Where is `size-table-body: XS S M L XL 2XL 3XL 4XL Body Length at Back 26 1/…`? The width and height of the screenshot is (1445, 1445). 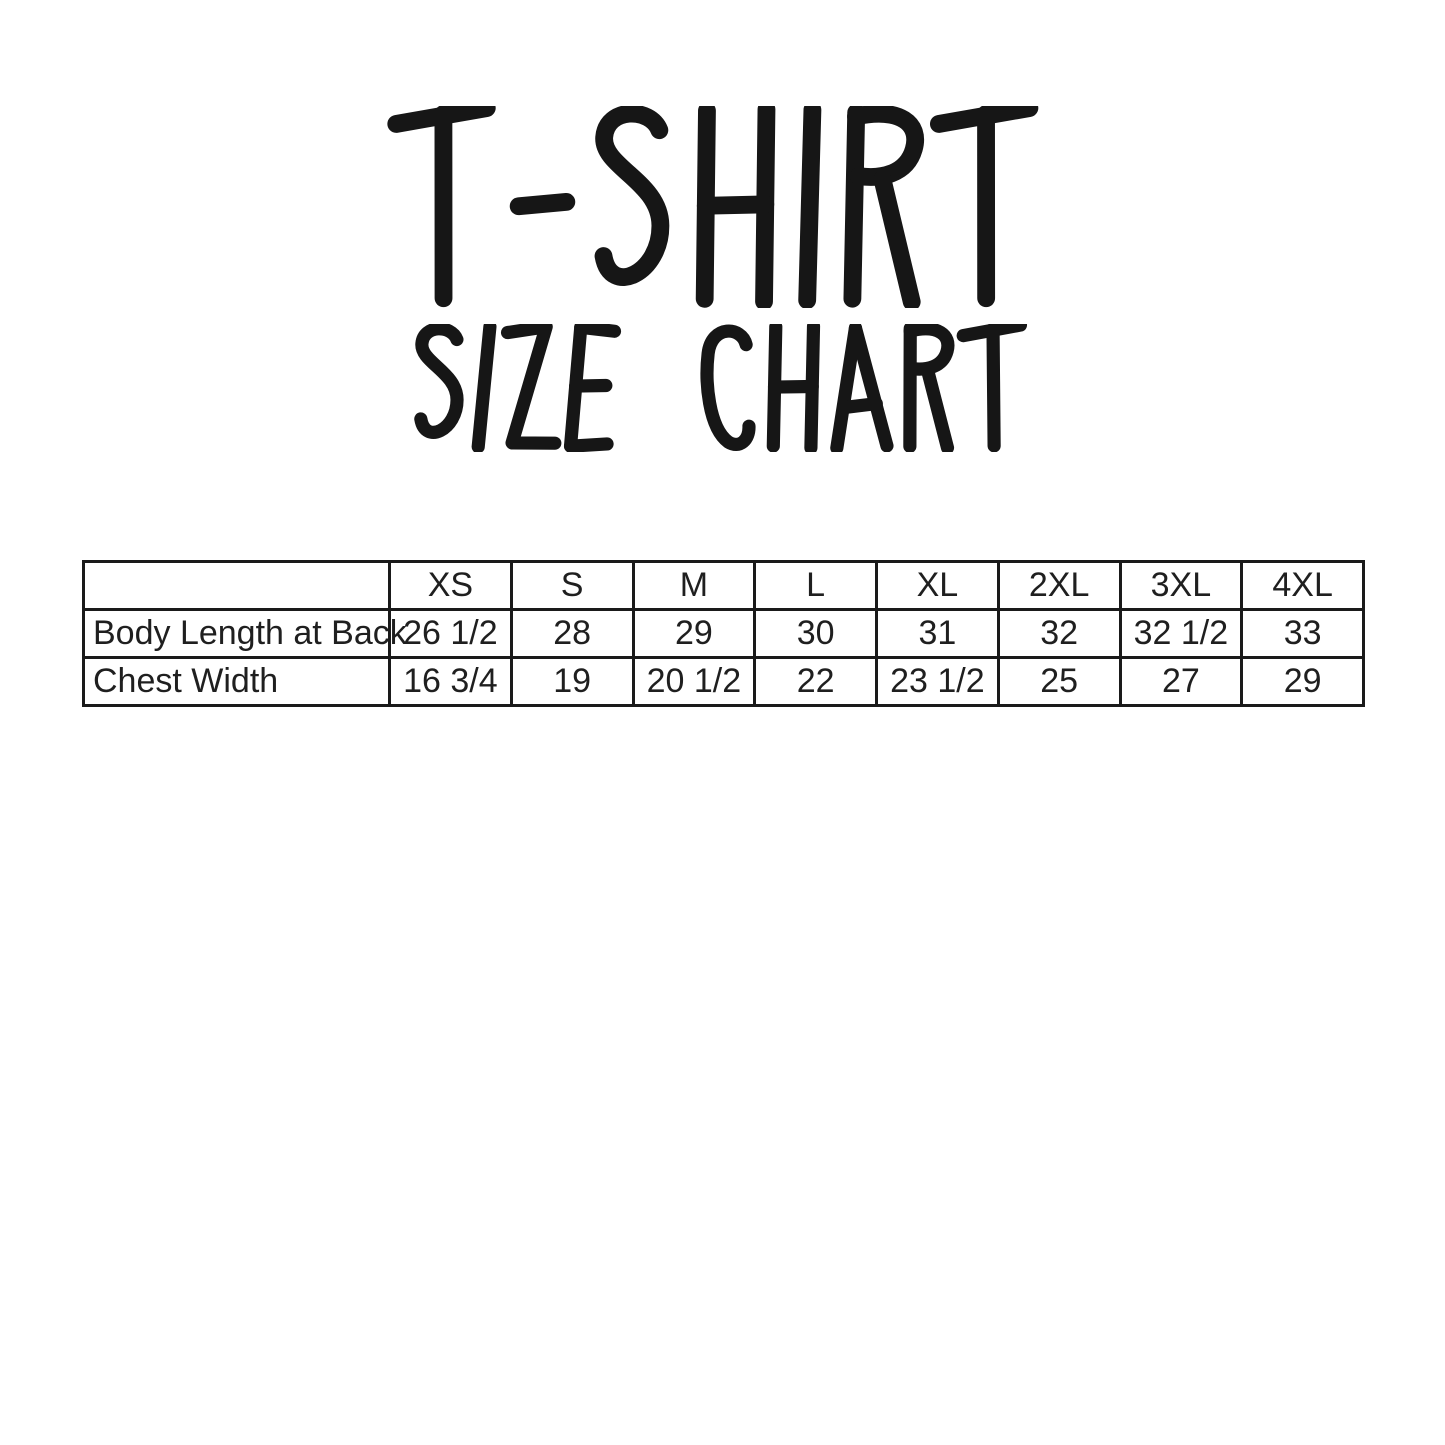 size-table-body: XS S M L XL 2XL 3XL 4XL Body Length at Back 26 1/… is located at coordinates (723, 633).